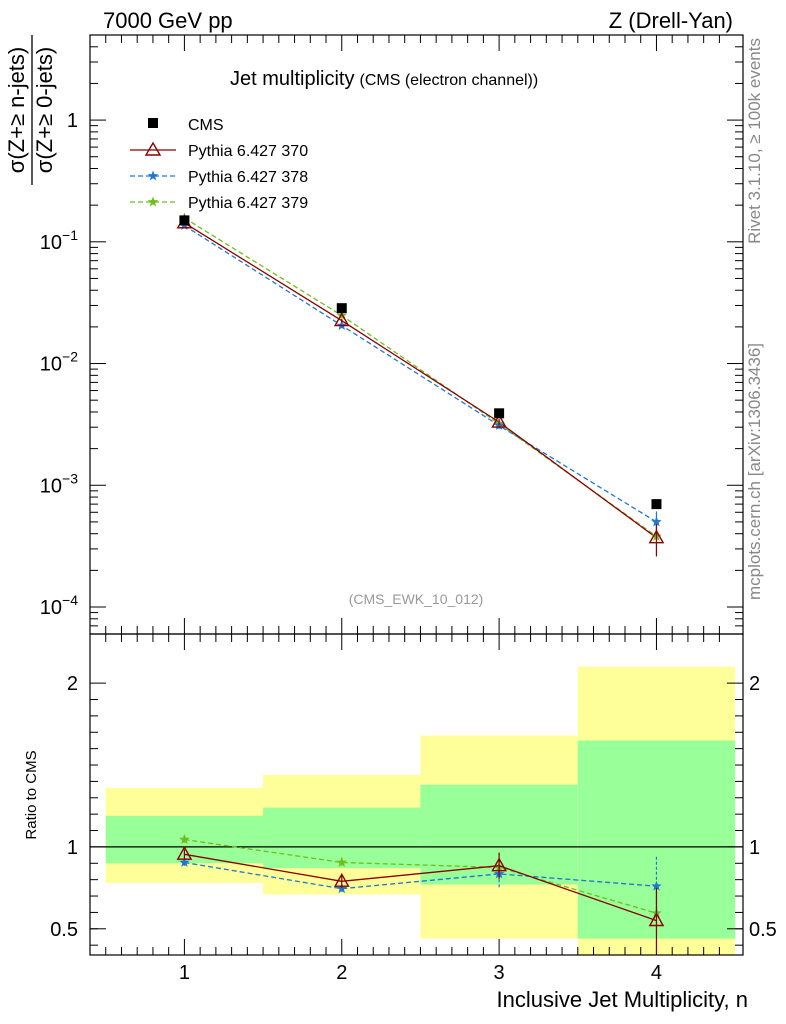  Describe the element at coordinates (70, 600) in the screenshot. I see `main-y-tick-exp: −4` at that location.